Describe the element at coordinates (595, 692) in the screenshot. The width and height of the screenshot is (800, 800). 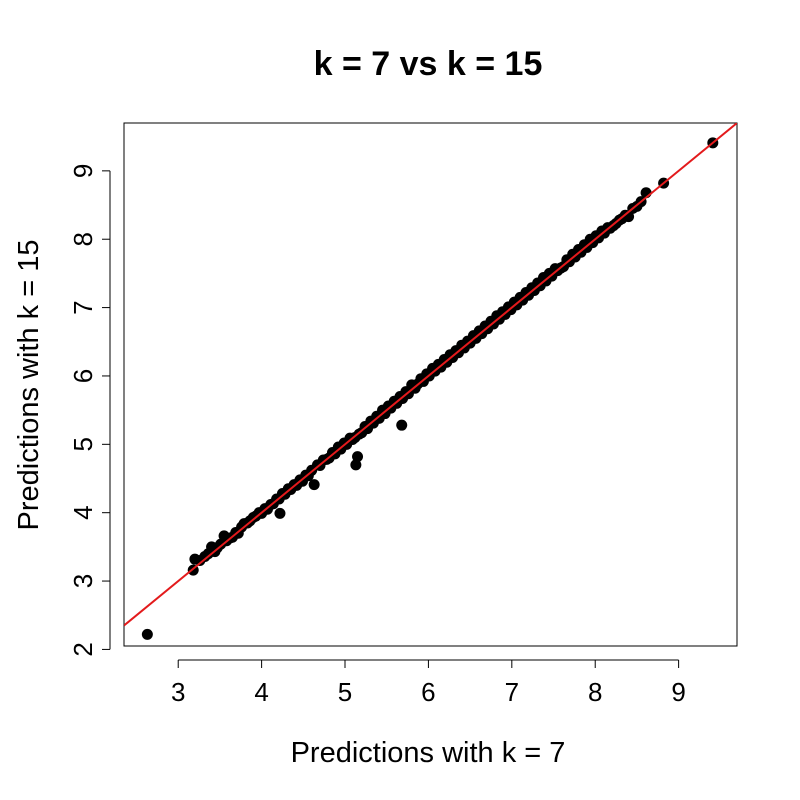
I see `x-tick-label: 8` at that location.